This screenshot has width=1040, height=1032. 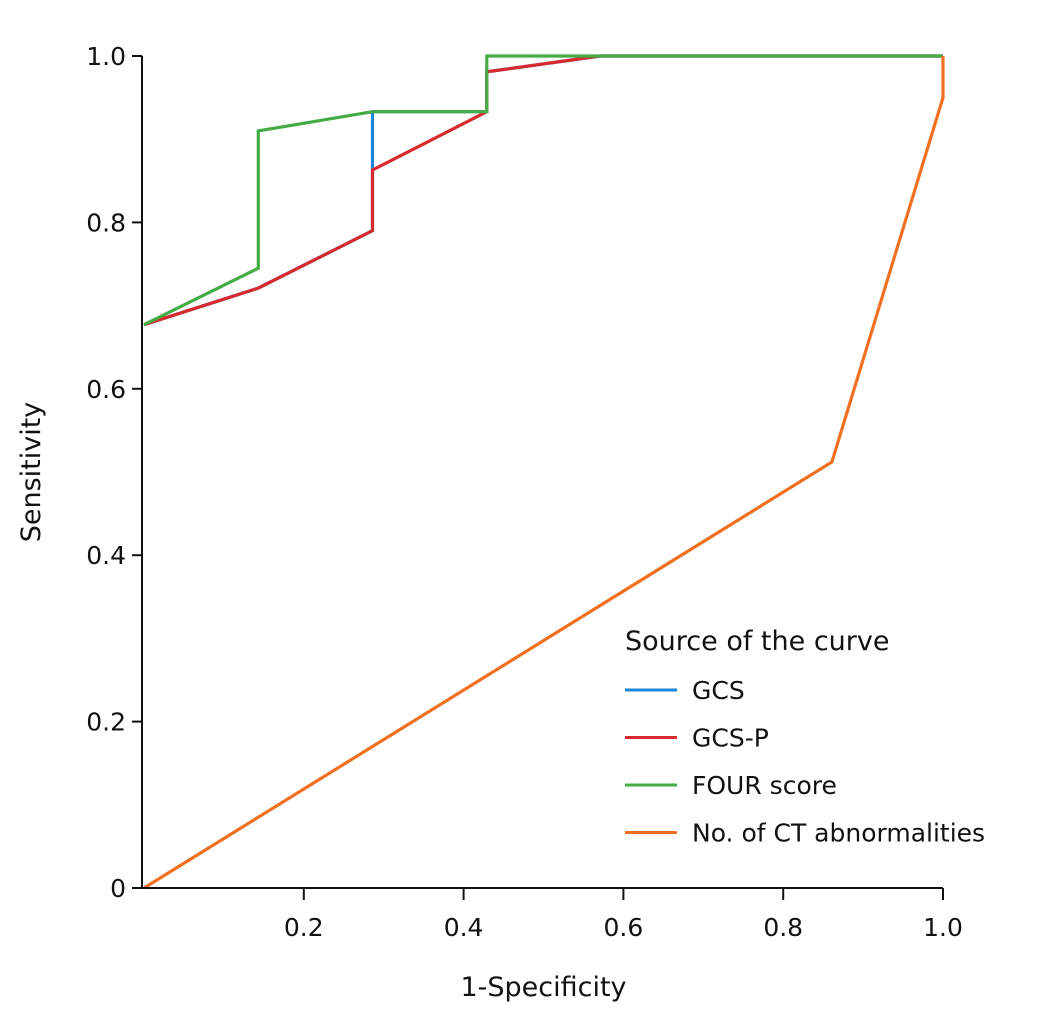 I want to click on y-axis-title: Sensitivity, so click(x=31, y=472).